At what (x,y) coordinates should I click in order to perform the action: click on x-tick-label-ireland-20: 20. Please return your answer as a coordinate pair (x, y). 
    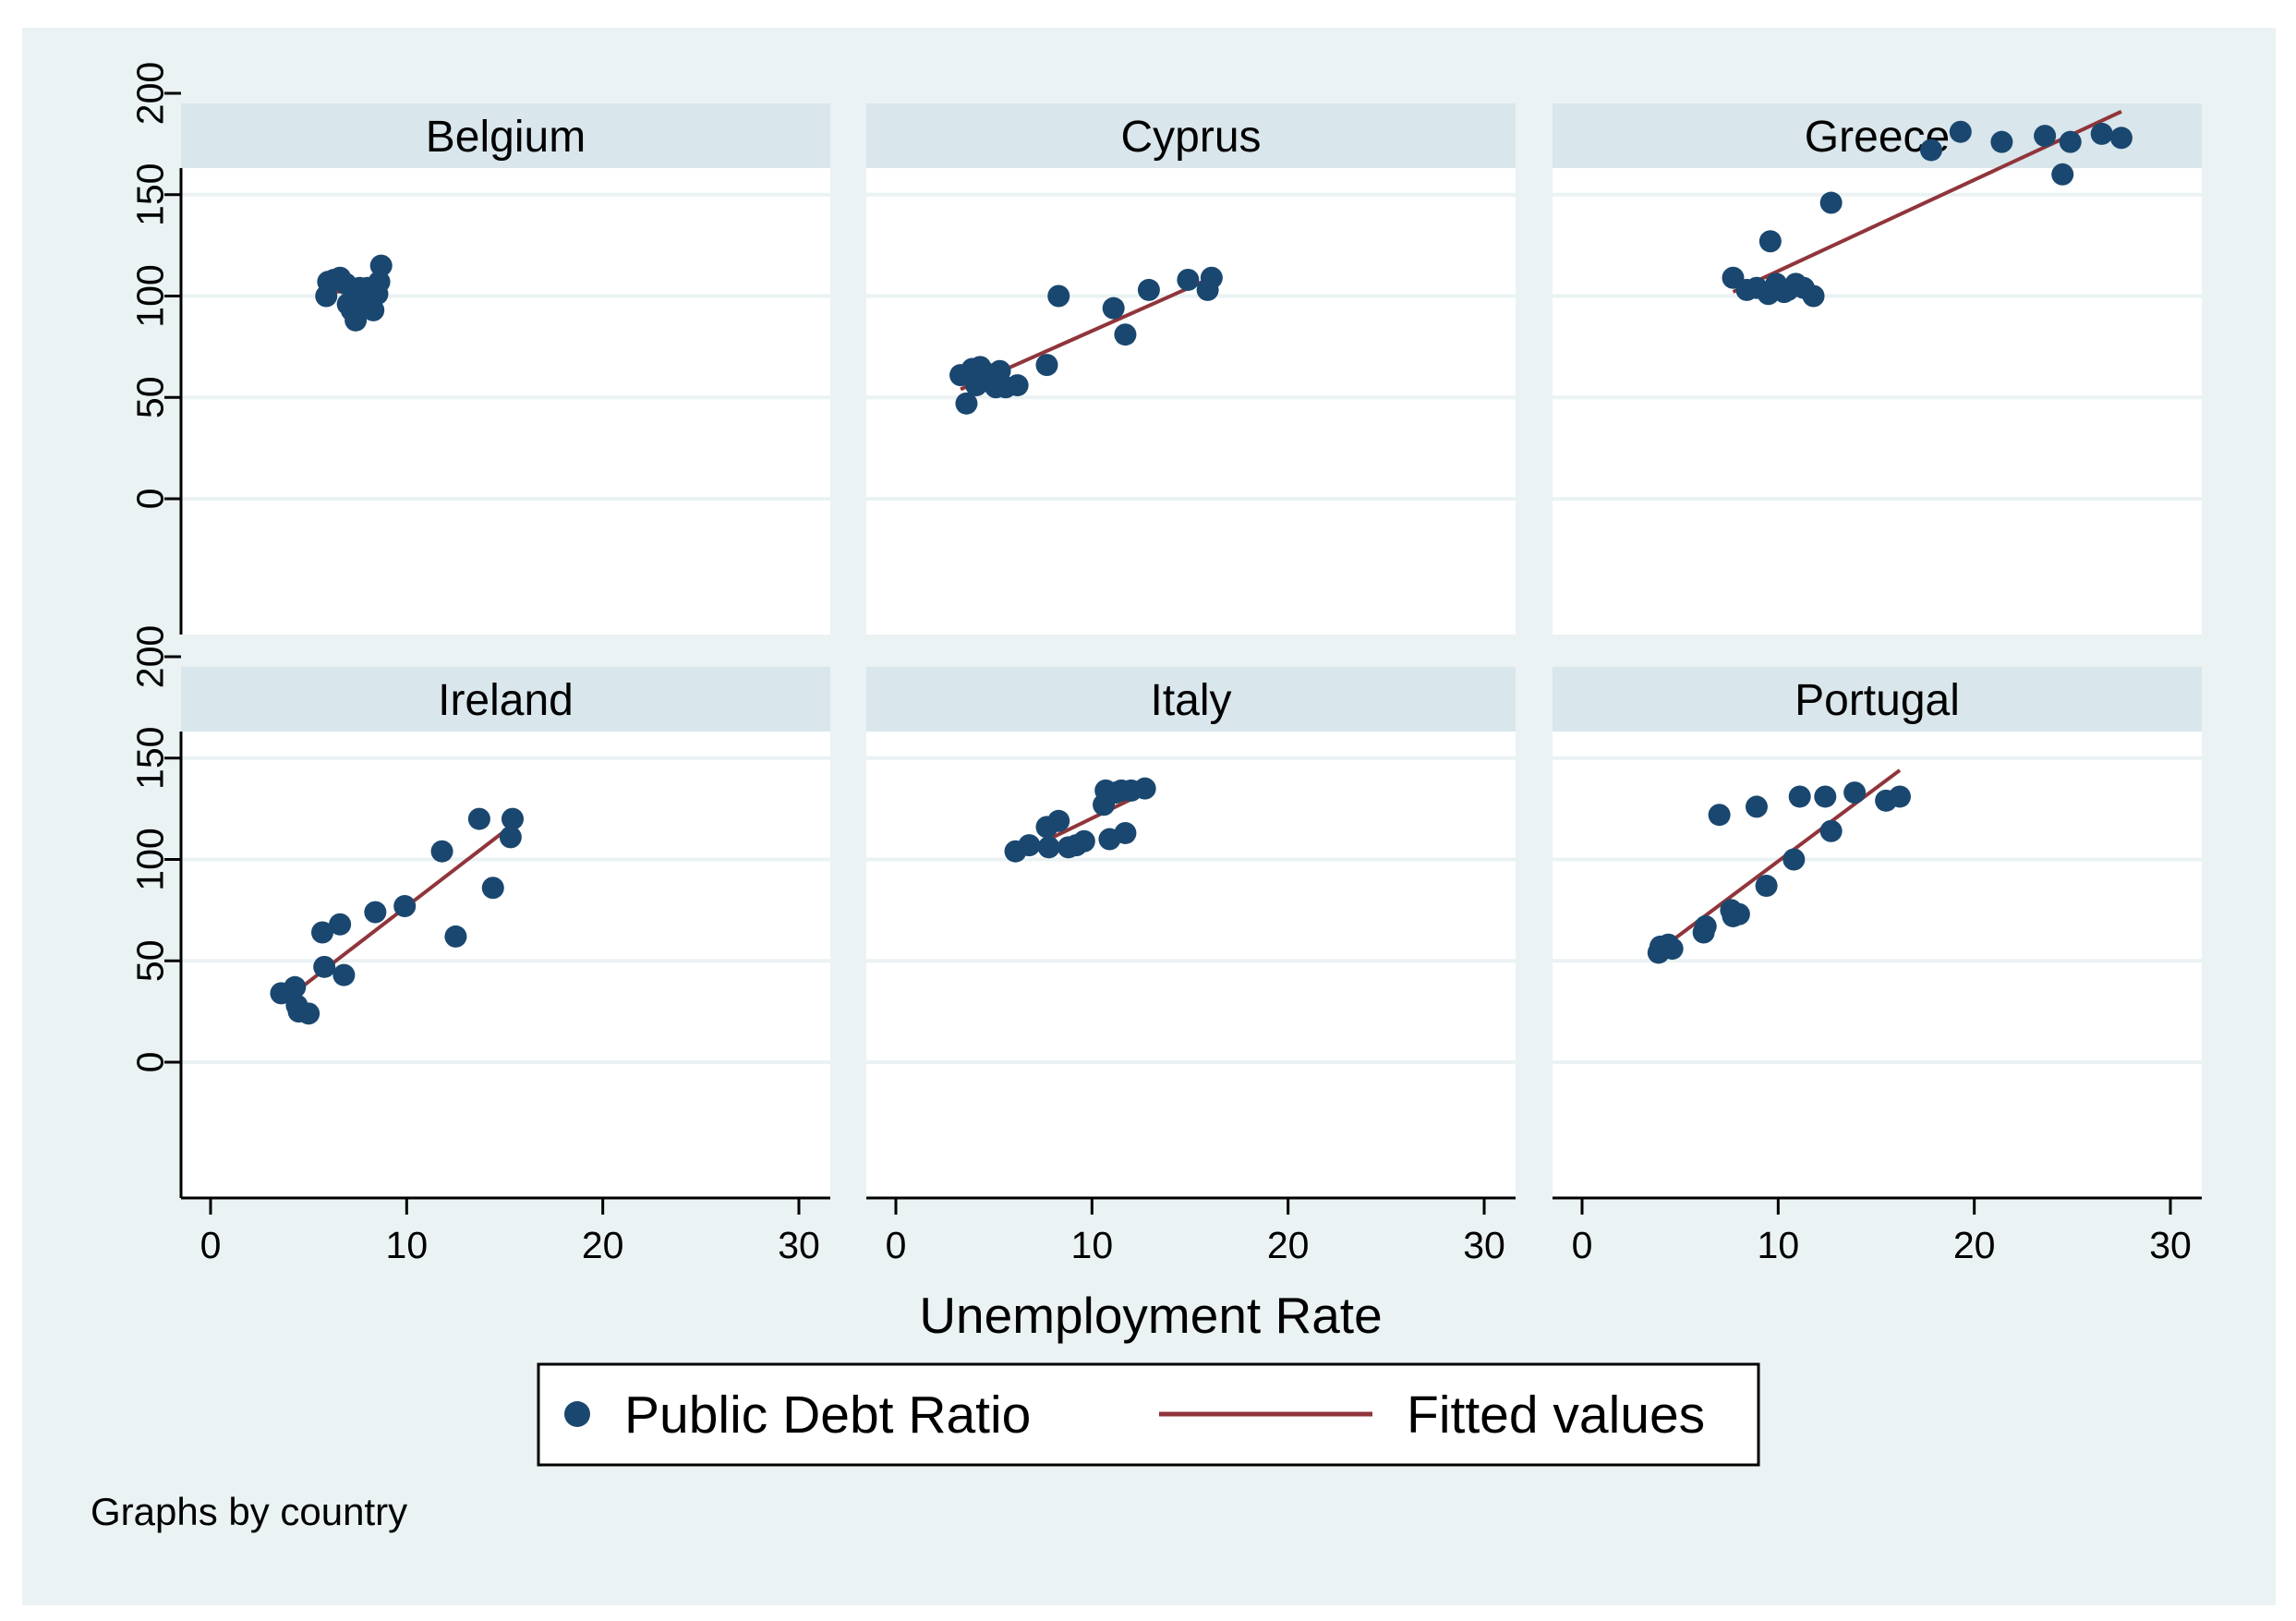
    Looking at the image, I should click on (603, 1245).